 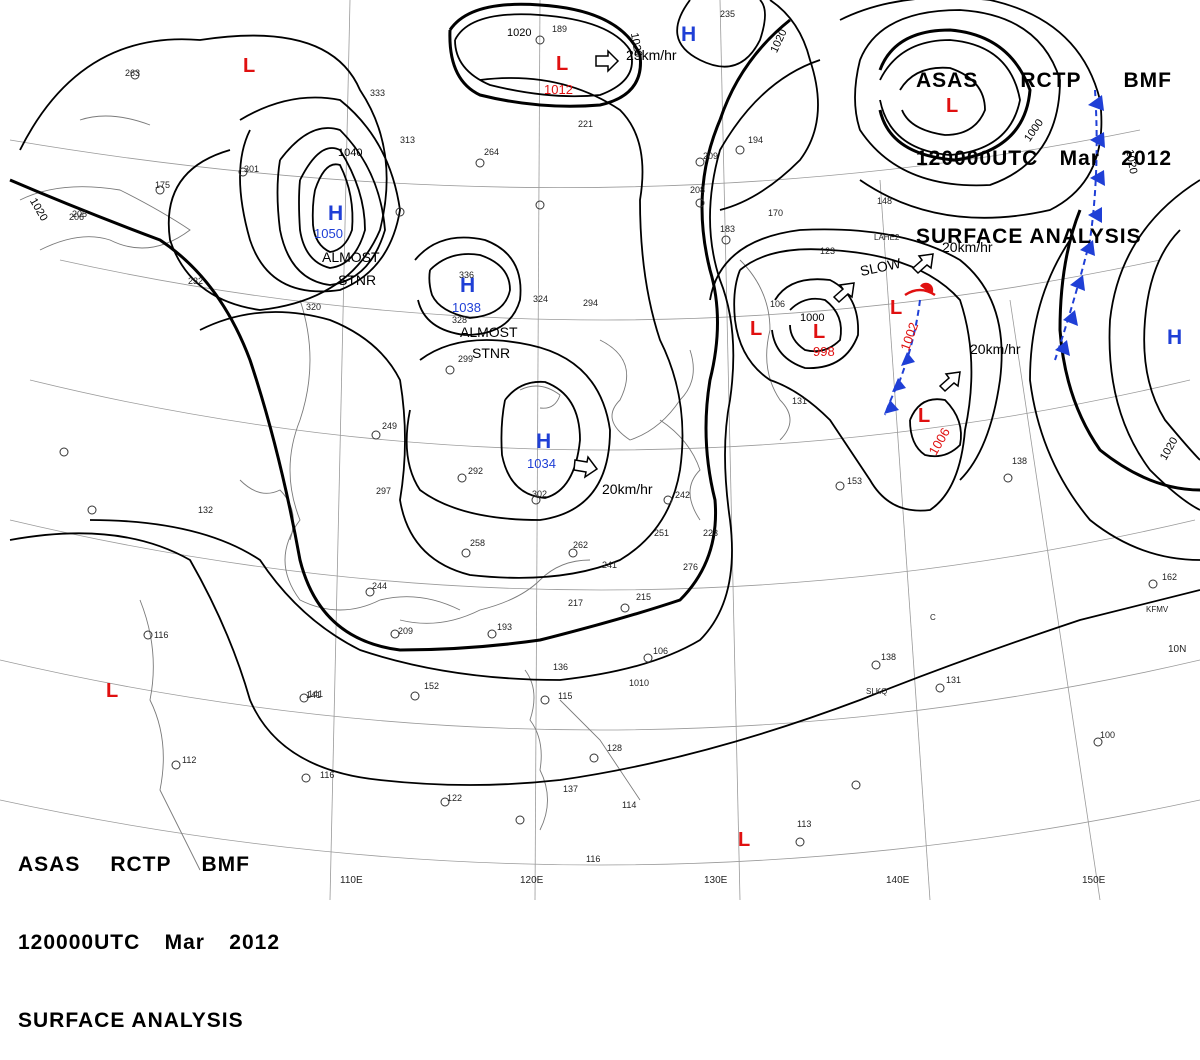 I want to click on station-value: 153, so click(x=854, y=481).